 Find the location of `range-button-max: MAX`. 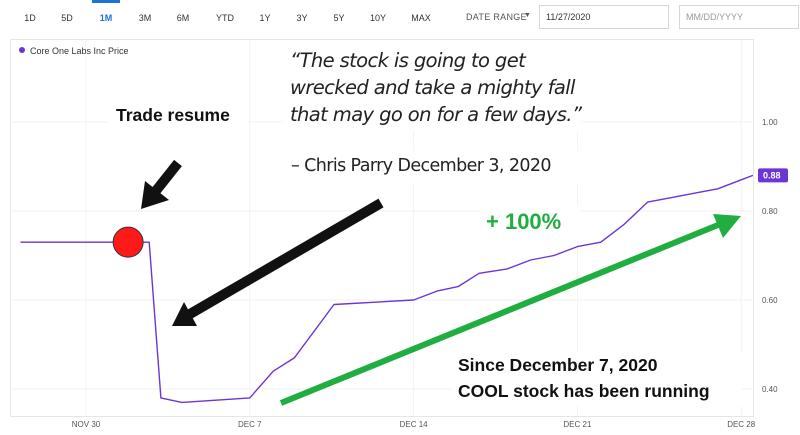

range-button-max: MAX is located at coordinates (421, 18).